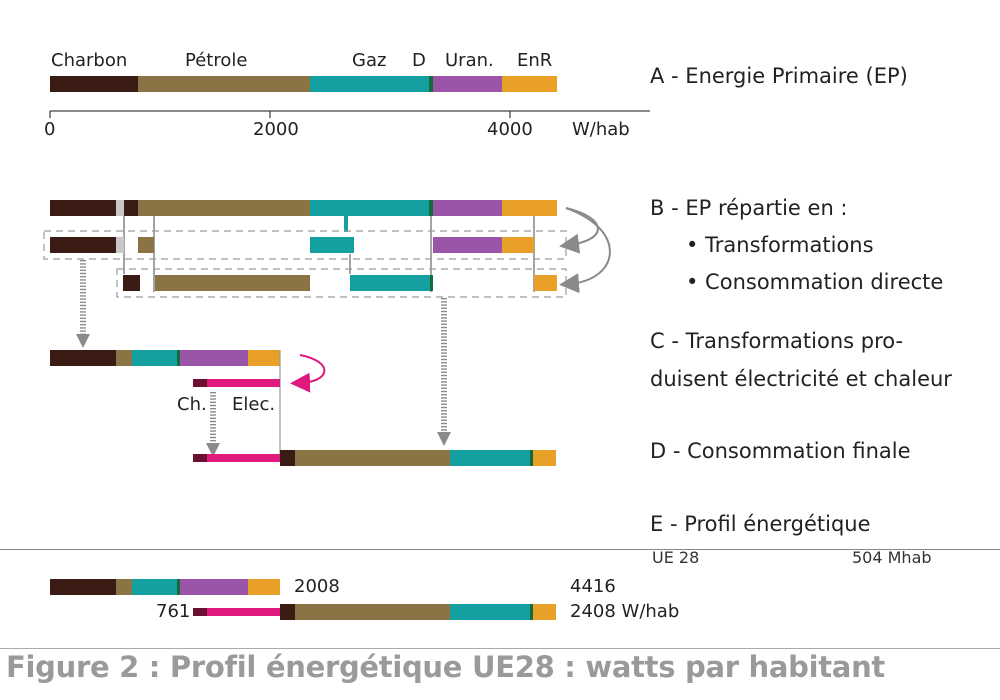 The image size is (1000, 700). I want to click on primary-energy-bar, so click(303, 84).